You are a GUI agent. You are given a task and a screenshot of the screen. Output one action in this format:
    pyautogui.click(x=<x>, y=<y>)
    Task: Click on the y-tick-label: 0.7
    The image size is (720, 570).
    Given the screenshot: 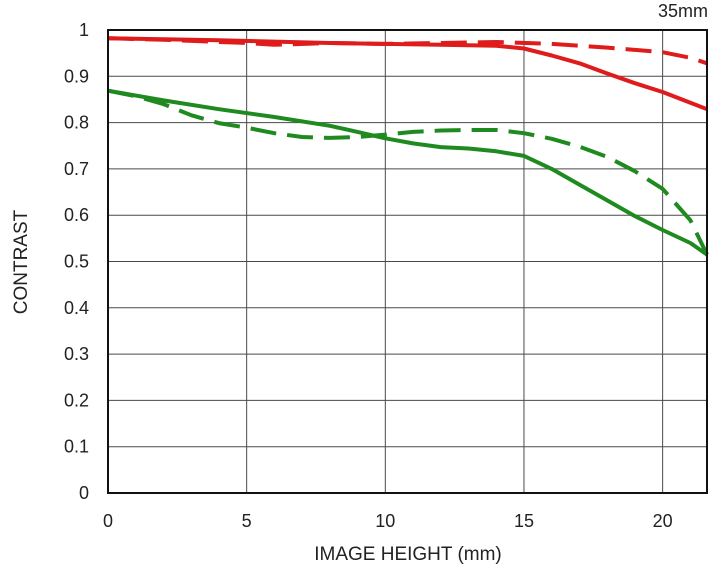 What is the action you would take?
    pyautogui.click(x=76, y=169)
    